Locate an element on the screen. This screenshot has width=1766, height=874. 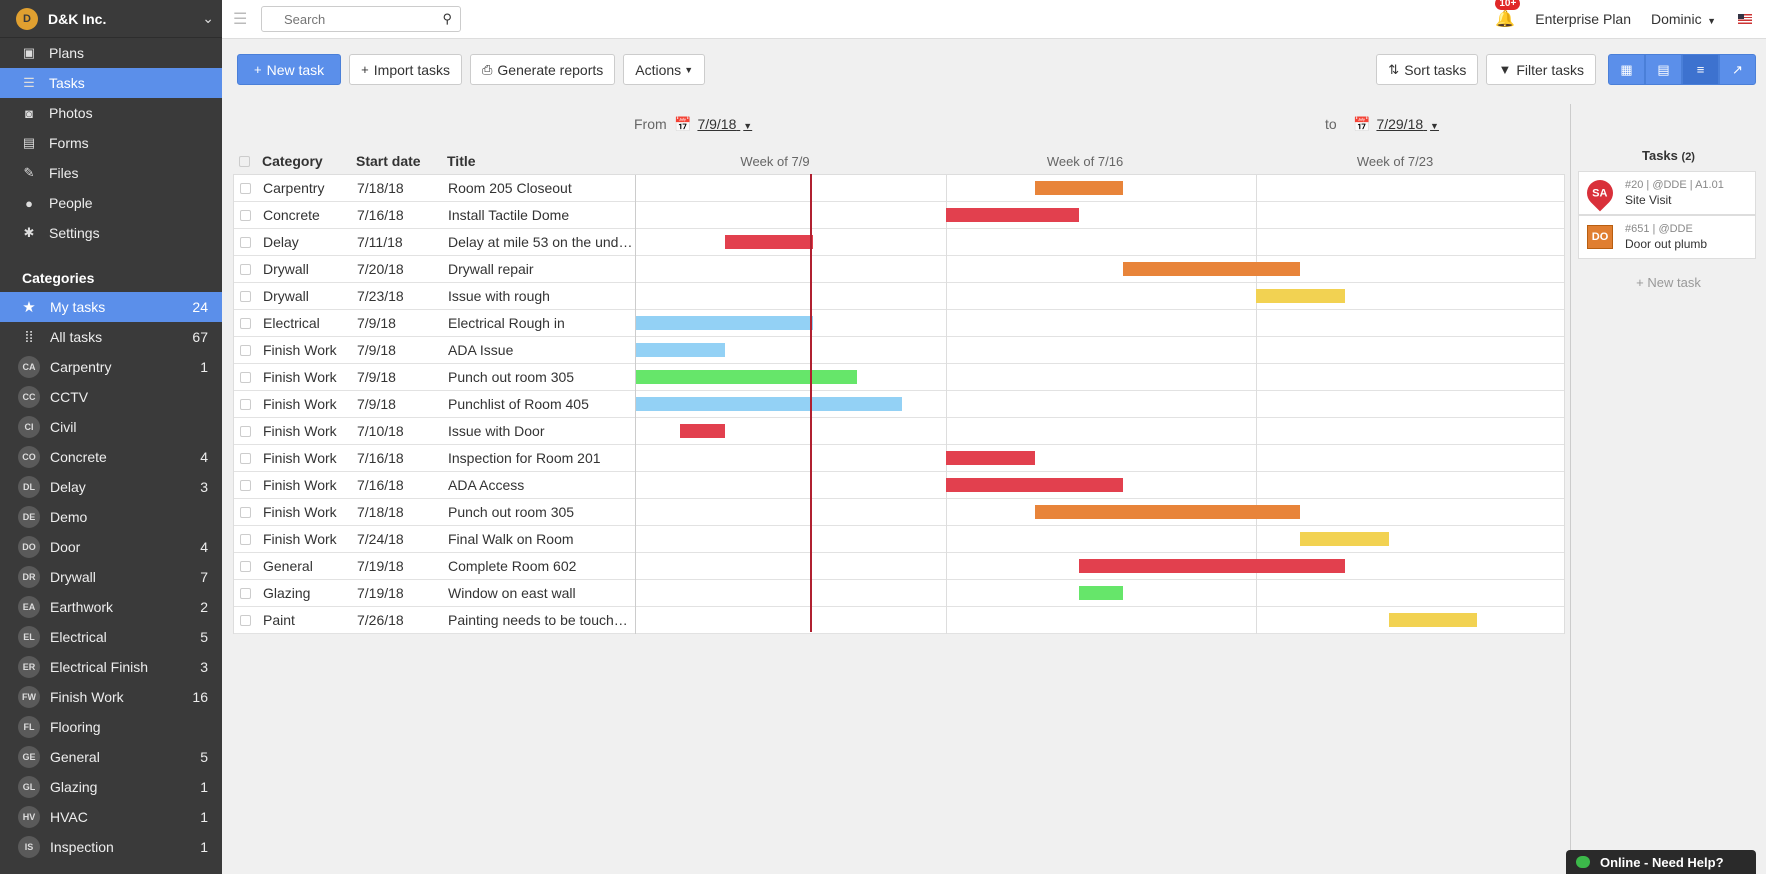
import-tasks-button: + Import tasks is located at coordinates (406, 69).